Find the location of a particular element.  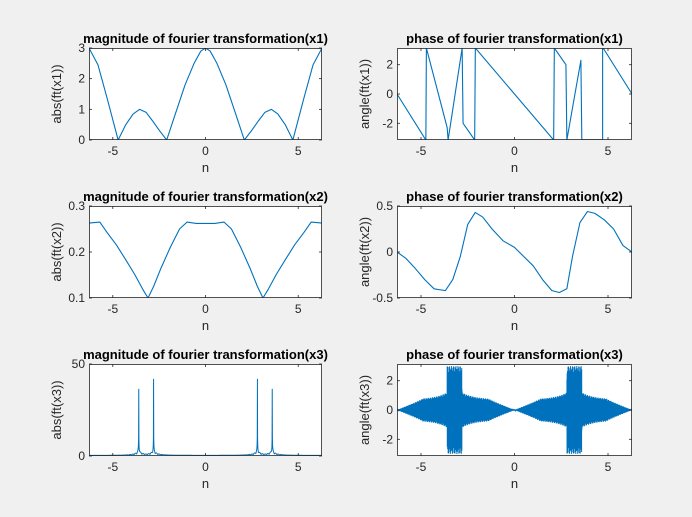

y-tick-label: 3 is located at coordinates (81, 48).